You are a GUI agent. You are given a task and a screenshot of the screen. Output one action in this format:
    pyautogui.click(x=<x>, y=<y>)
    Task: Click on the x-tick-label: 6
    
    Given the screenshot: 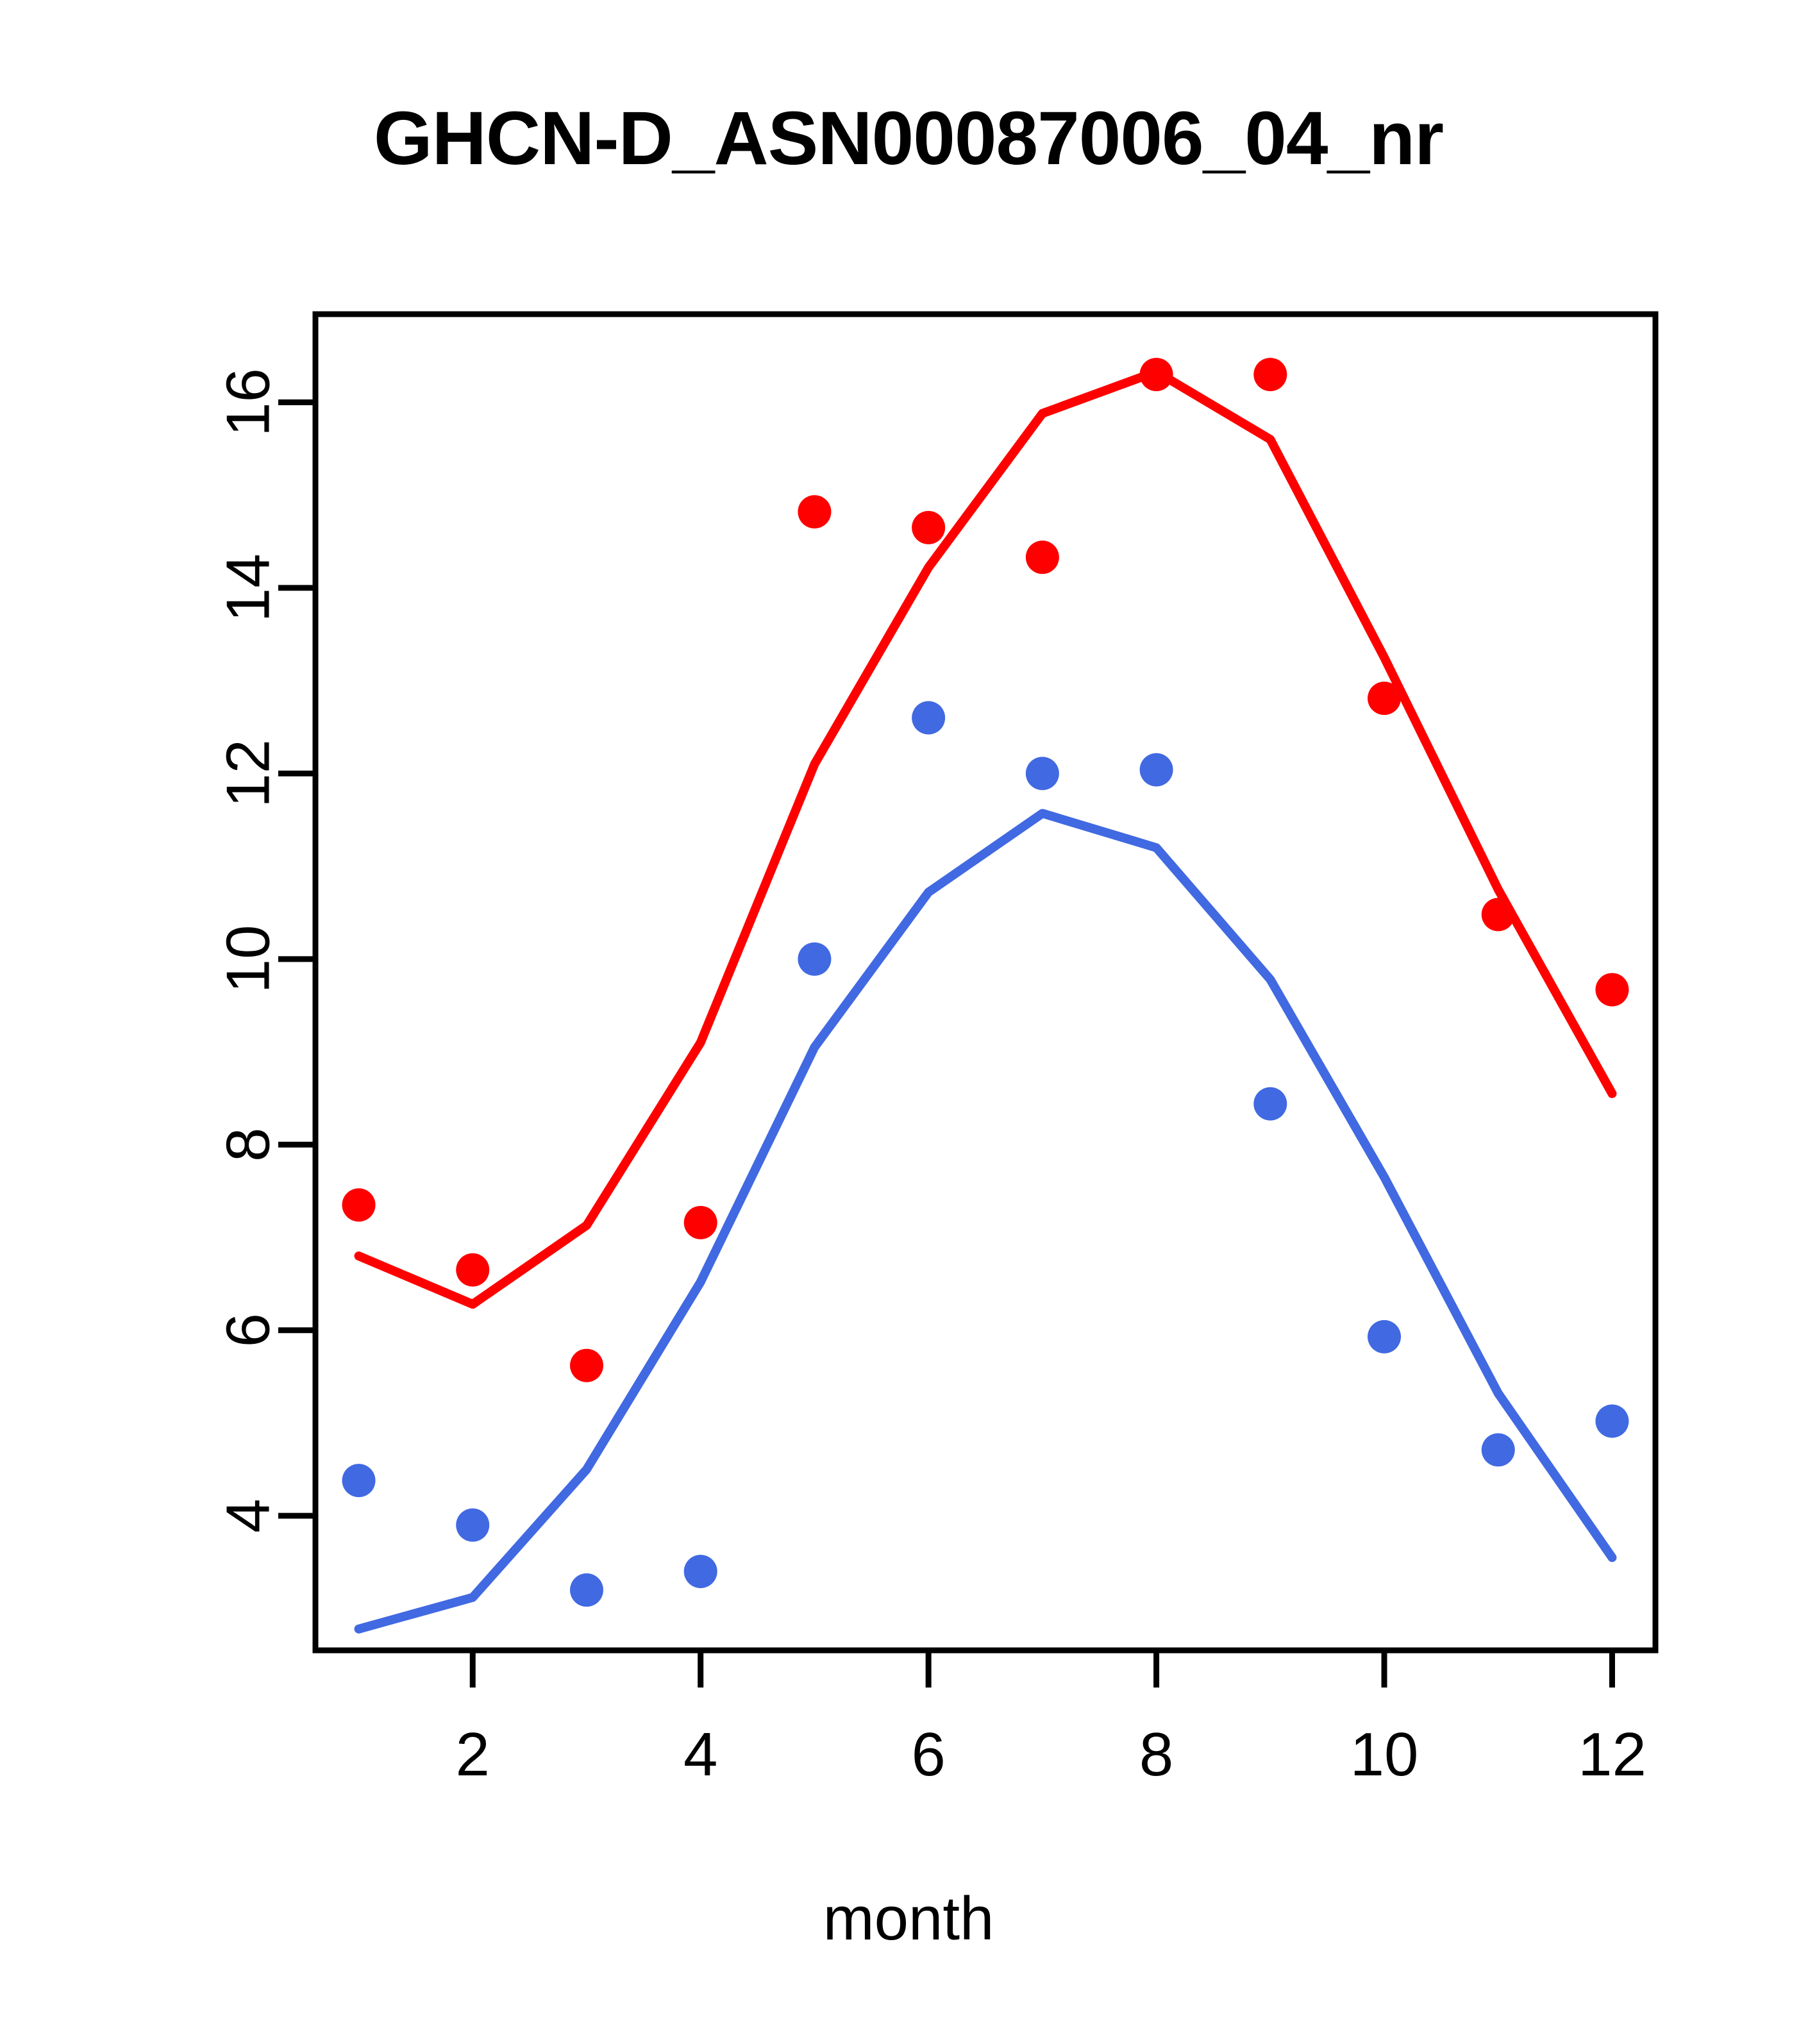 What is the action you would take?
    pyautogui.click(x=928, y=1754)
    